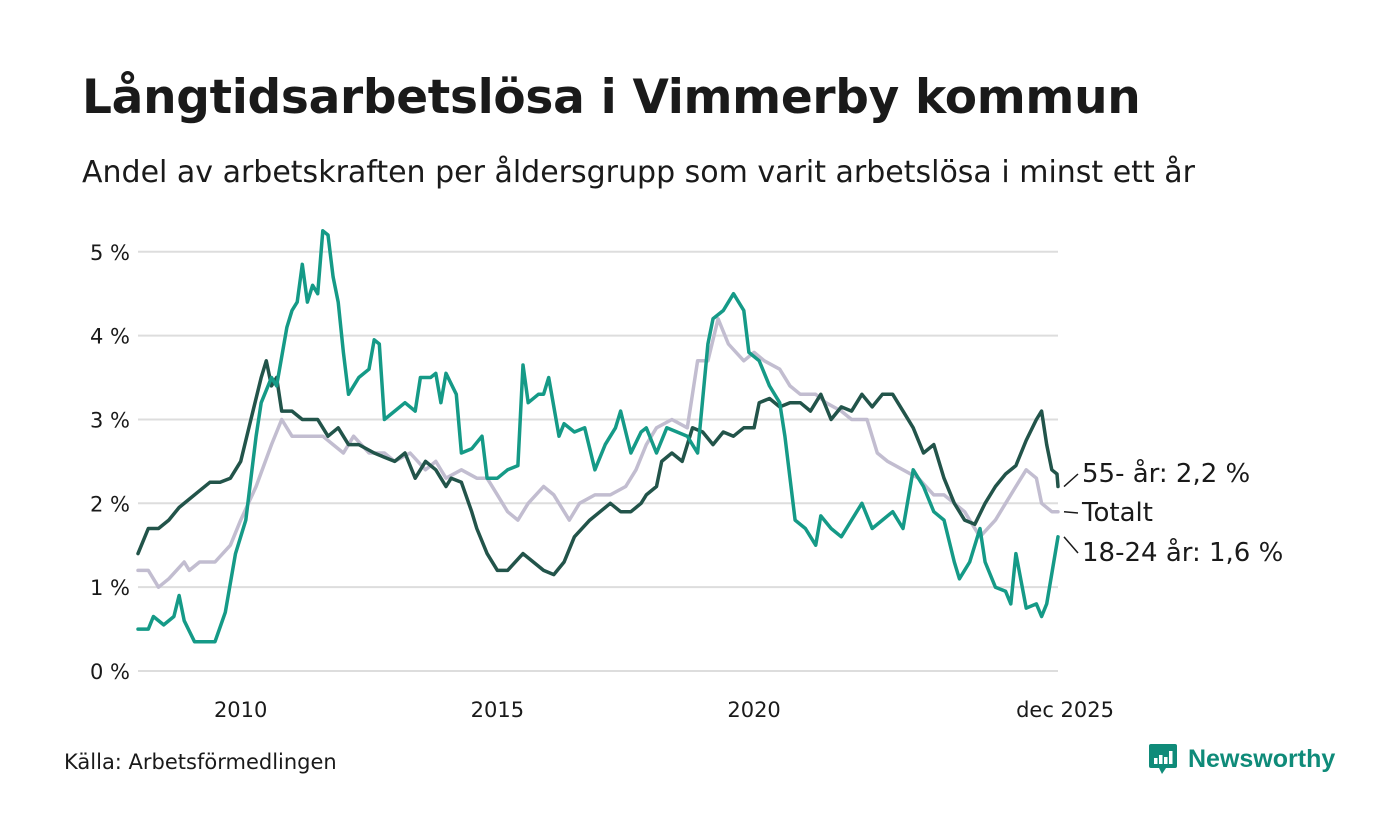 The image size is (1400, 840). What do you see at coordinates (1065, 710) in the screenshot?
I see `x-tick-label: dec 2025` at bounding box center [1065, 710].